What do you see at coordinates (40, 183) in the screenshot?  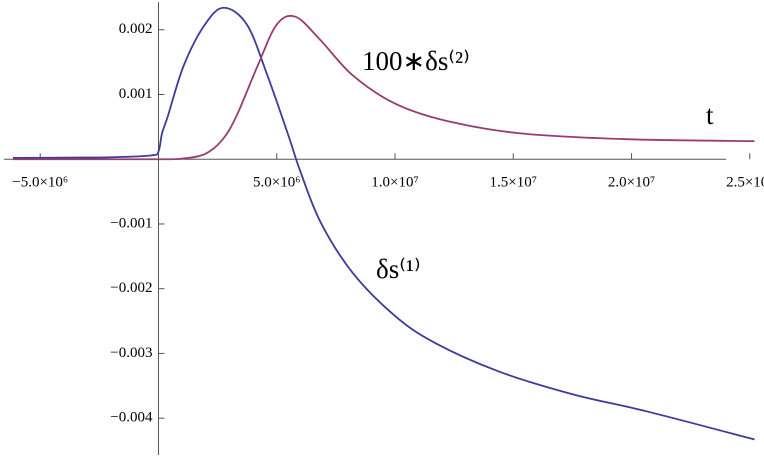 I see `x-tick-label: −5.0×10⁶` at bounding box center [40, 183].